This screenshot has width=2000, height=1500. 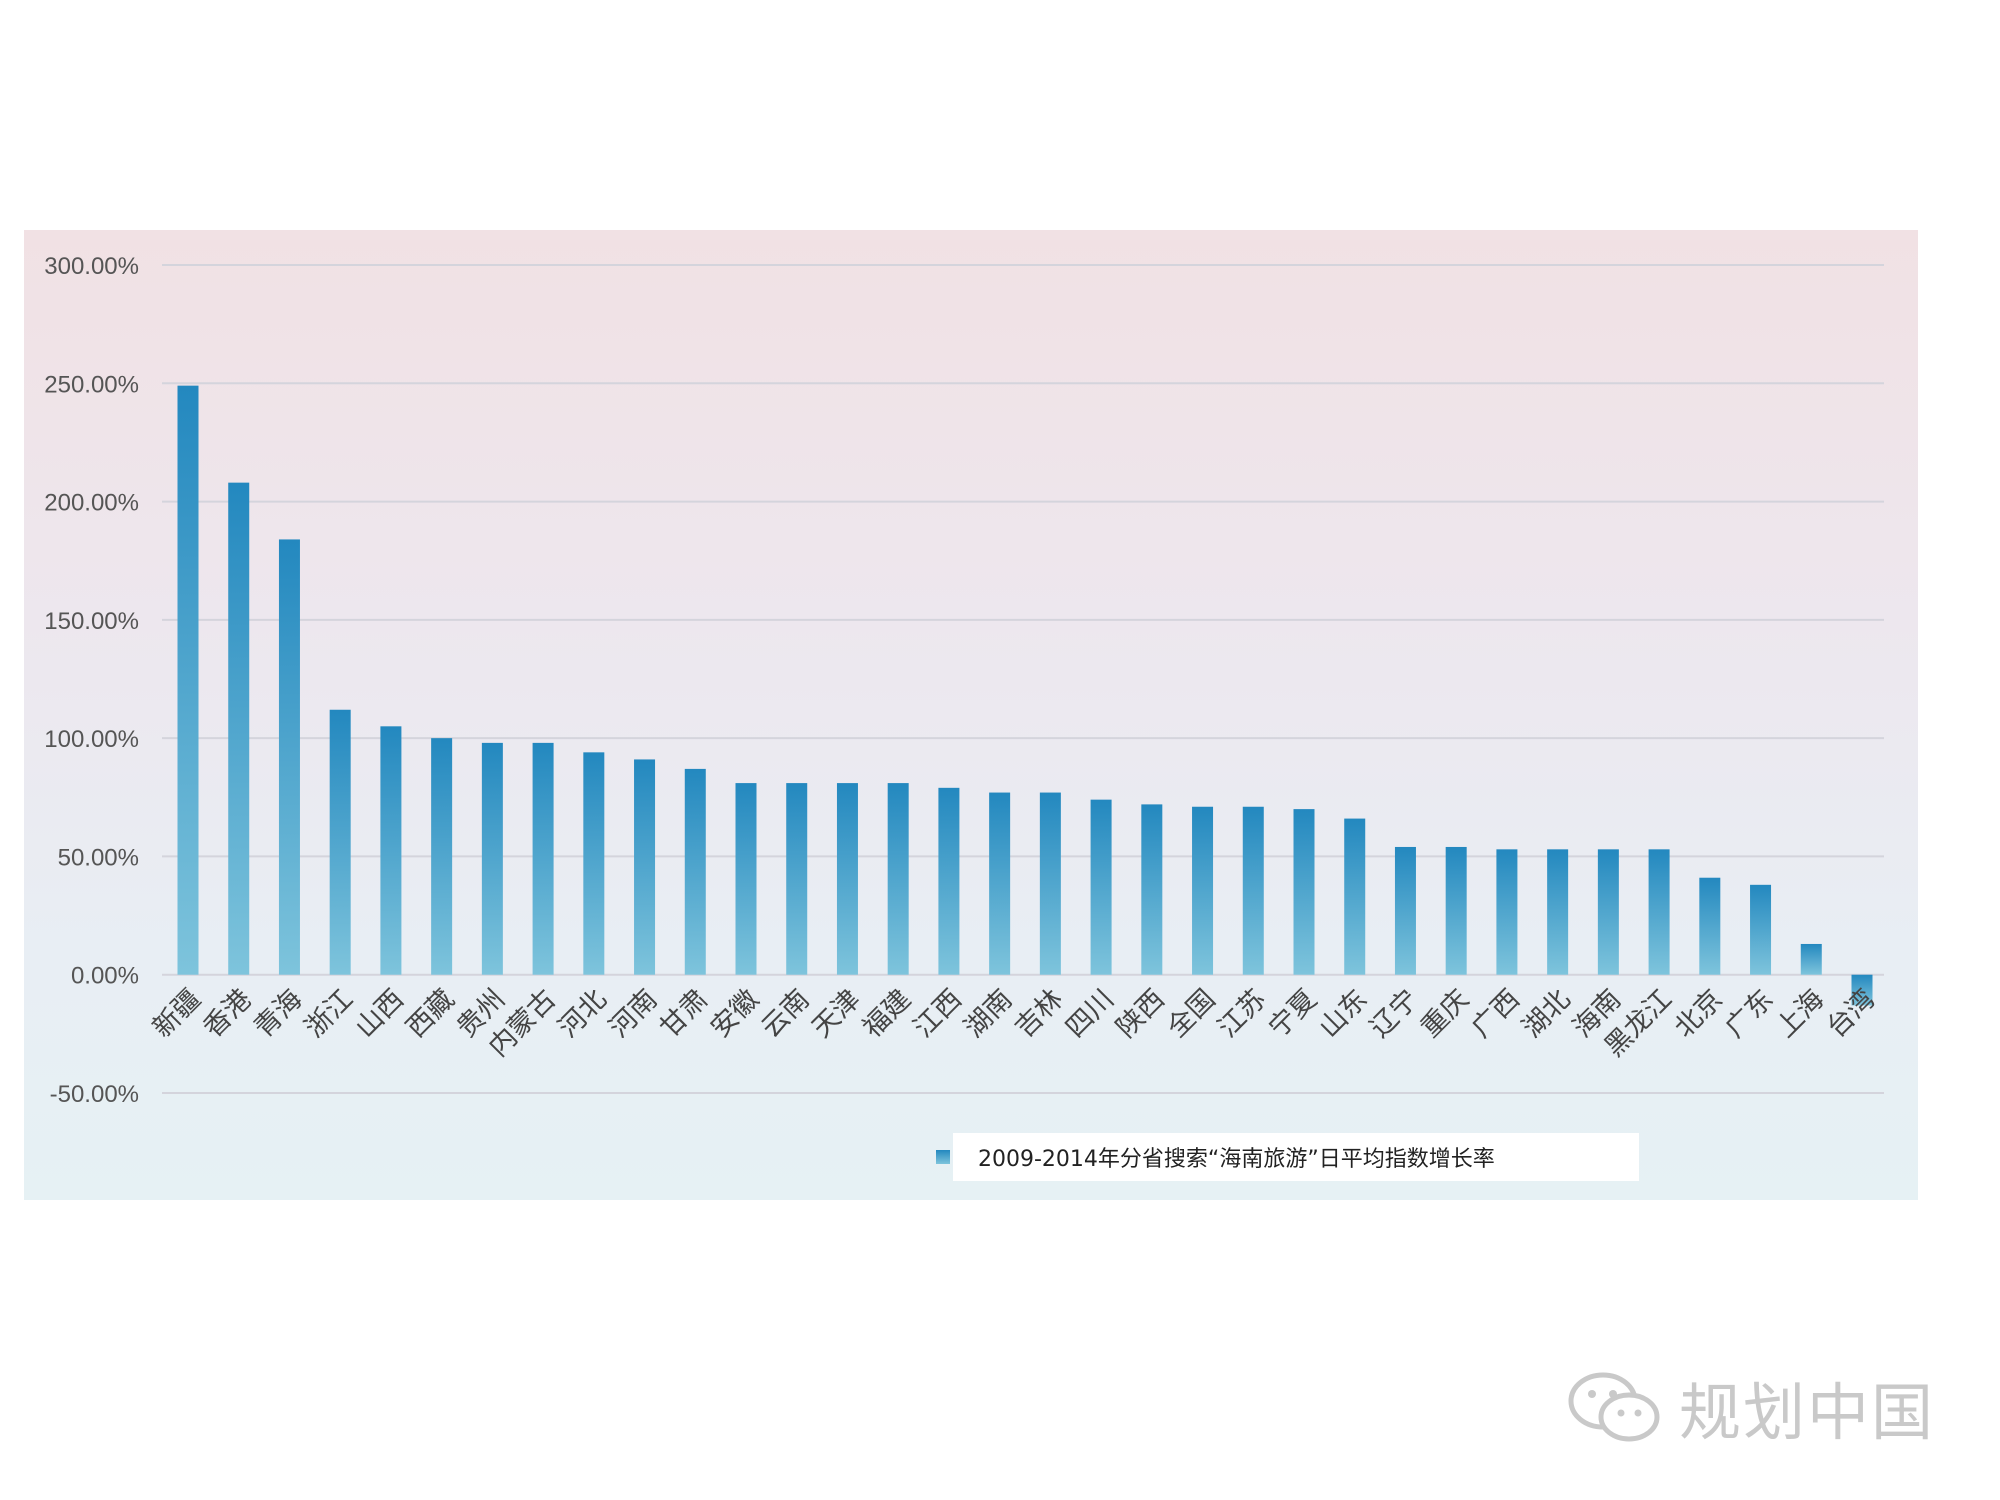 I want to click on x-tick-label: 云南, so click(x=786, y=1014).